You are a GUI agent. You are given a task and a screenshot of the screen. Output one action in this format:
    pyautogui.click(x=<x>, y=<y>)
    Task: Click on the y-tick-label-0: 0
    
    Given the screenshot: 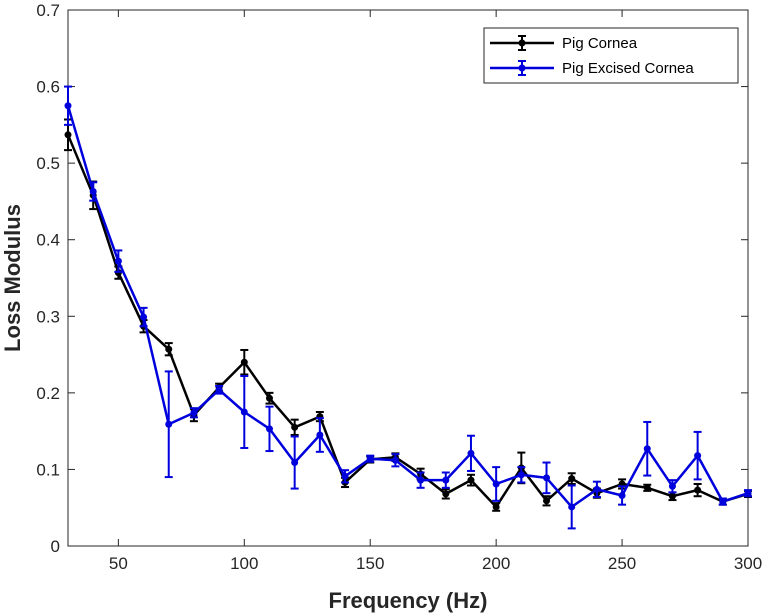 What is the action you would take?
    pyautogui.click(x=55, y=546)
    